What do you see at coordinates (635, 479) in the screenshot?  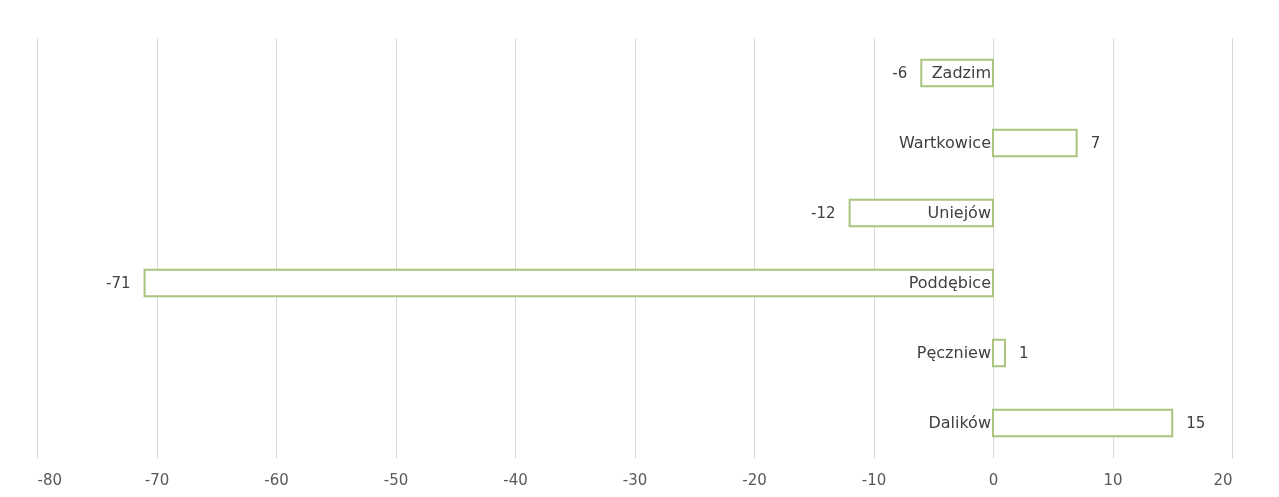 I see `x-tick-label: -30` at bounding box center [635, 479].